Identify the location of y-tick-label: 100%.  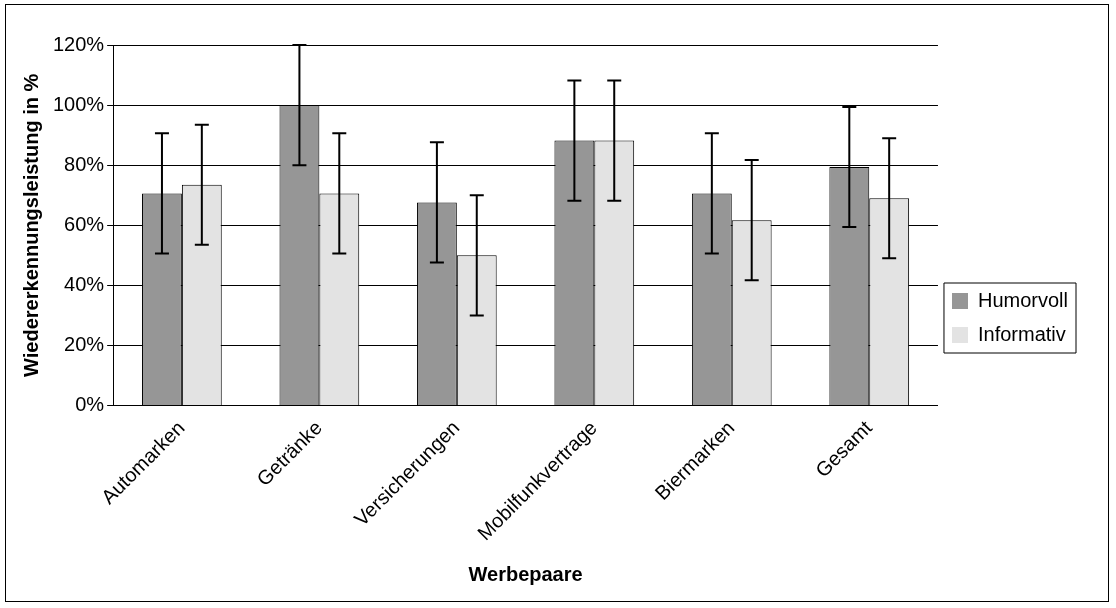
(79, 103).